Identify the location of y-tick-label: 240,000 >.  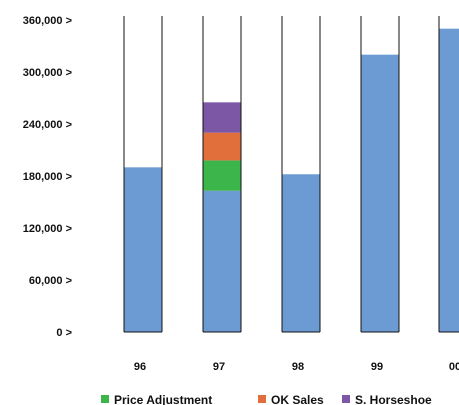
(47, 125).